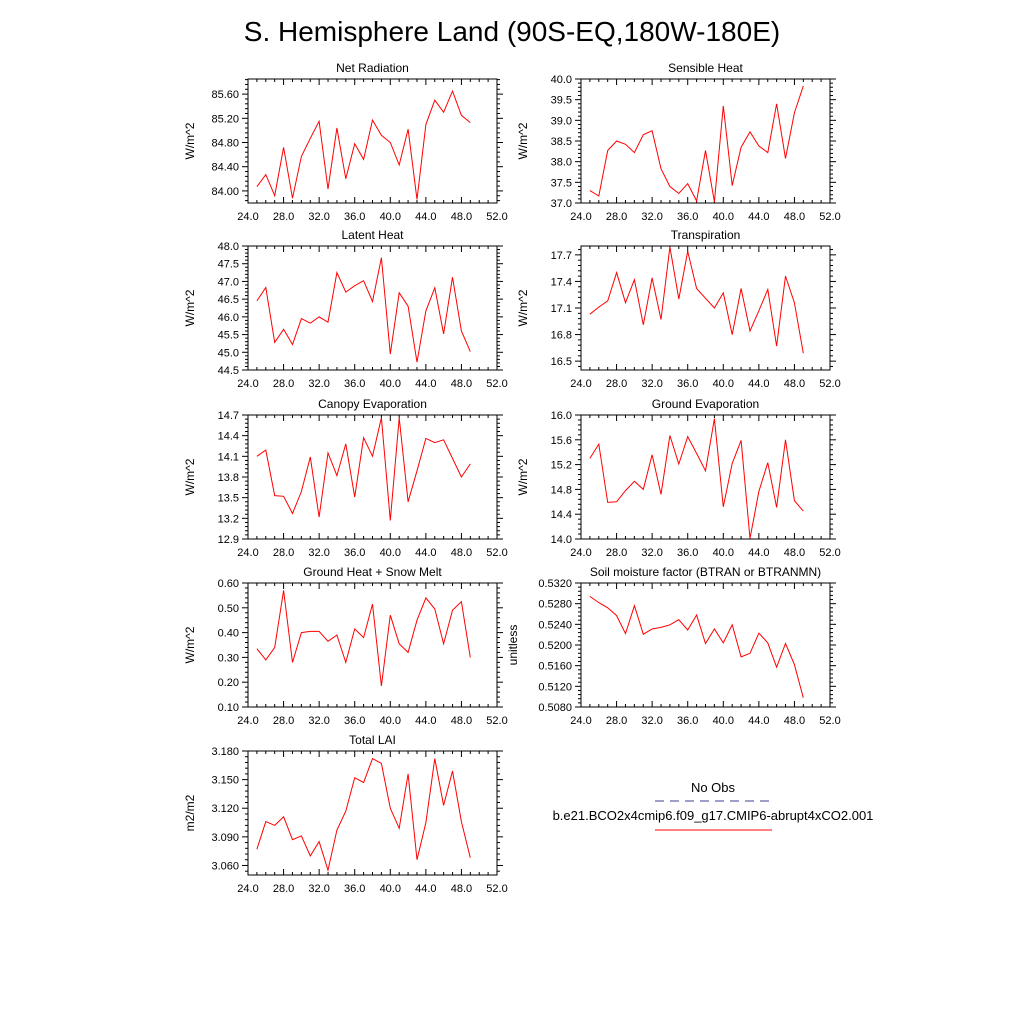  I want to click on y-tick-label: 37.0, so click(561, 204).